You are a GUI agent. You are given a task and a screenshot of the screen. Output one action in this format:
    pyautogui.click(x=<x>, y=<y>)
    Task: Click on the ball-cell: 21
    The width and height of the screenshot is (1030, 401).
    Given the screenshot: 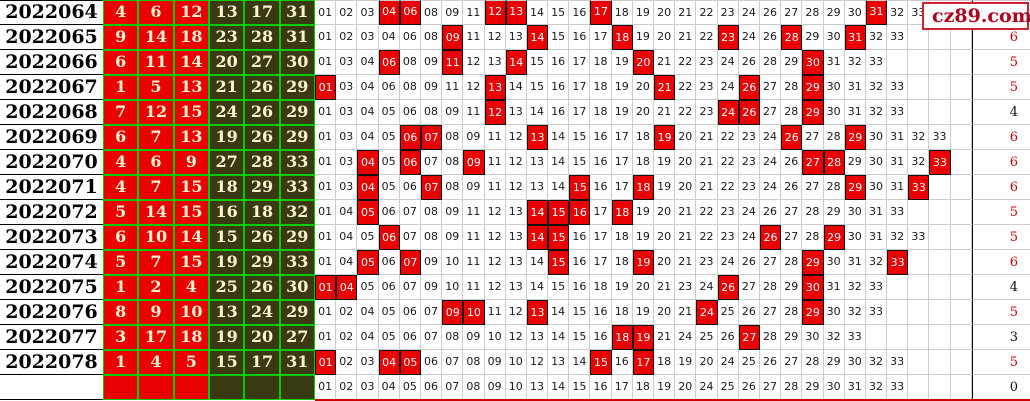 What is the action you would take?
    pyautogui.click(x=226, y=87)
    